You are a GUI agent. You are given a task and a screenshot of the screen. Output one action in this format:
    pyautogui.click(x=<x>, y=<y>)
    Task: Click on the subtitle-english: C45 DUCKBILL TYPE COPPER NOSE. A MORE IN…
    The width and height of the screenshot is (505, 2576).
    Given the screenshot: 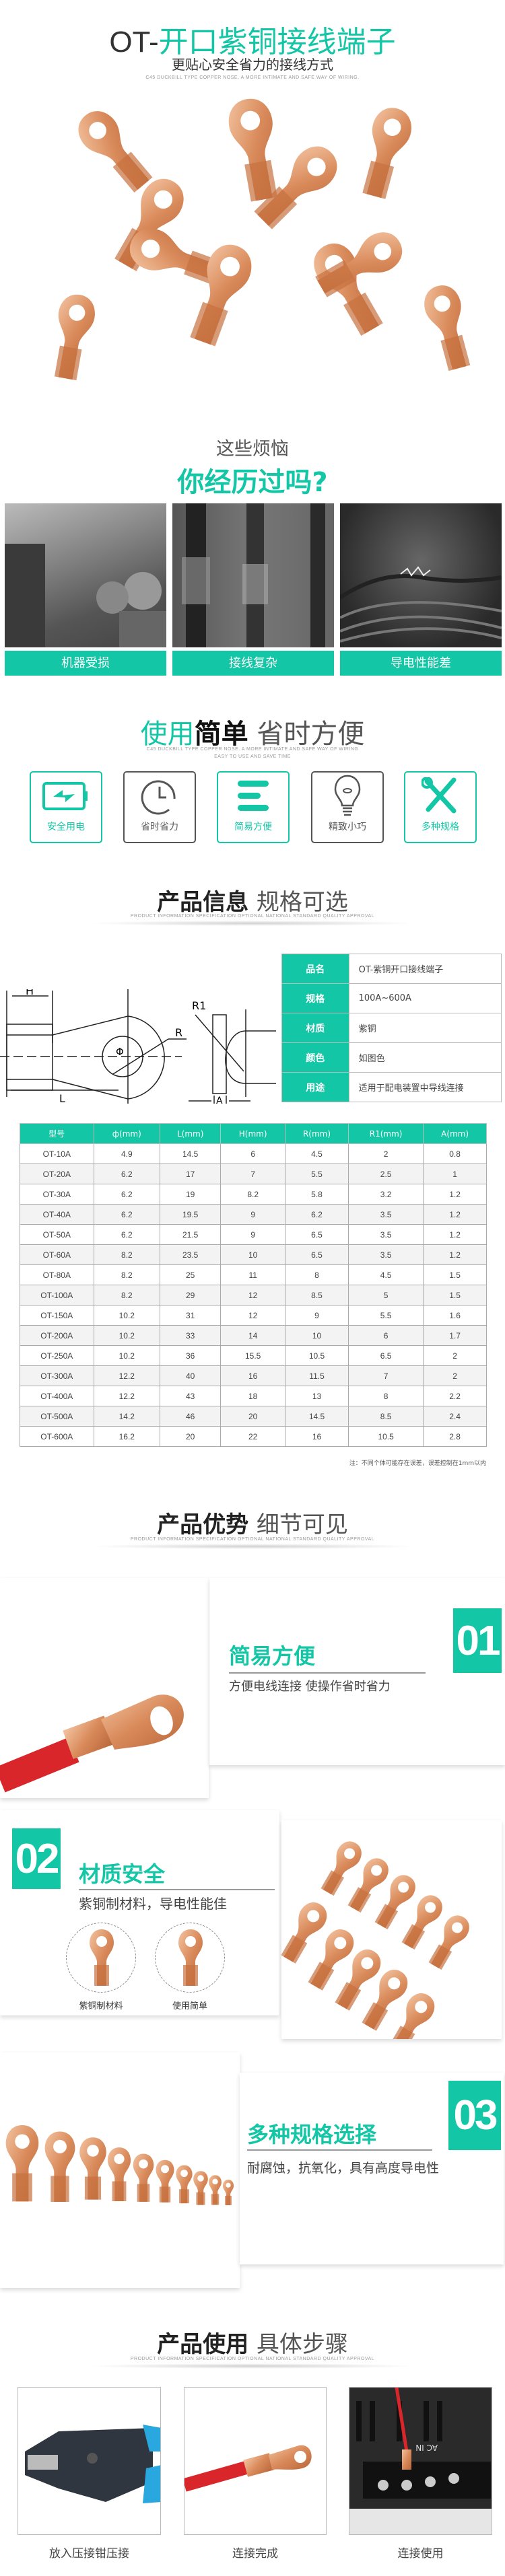 What is the action you would take?
    pyautogui.click(x=252, y=77)
    